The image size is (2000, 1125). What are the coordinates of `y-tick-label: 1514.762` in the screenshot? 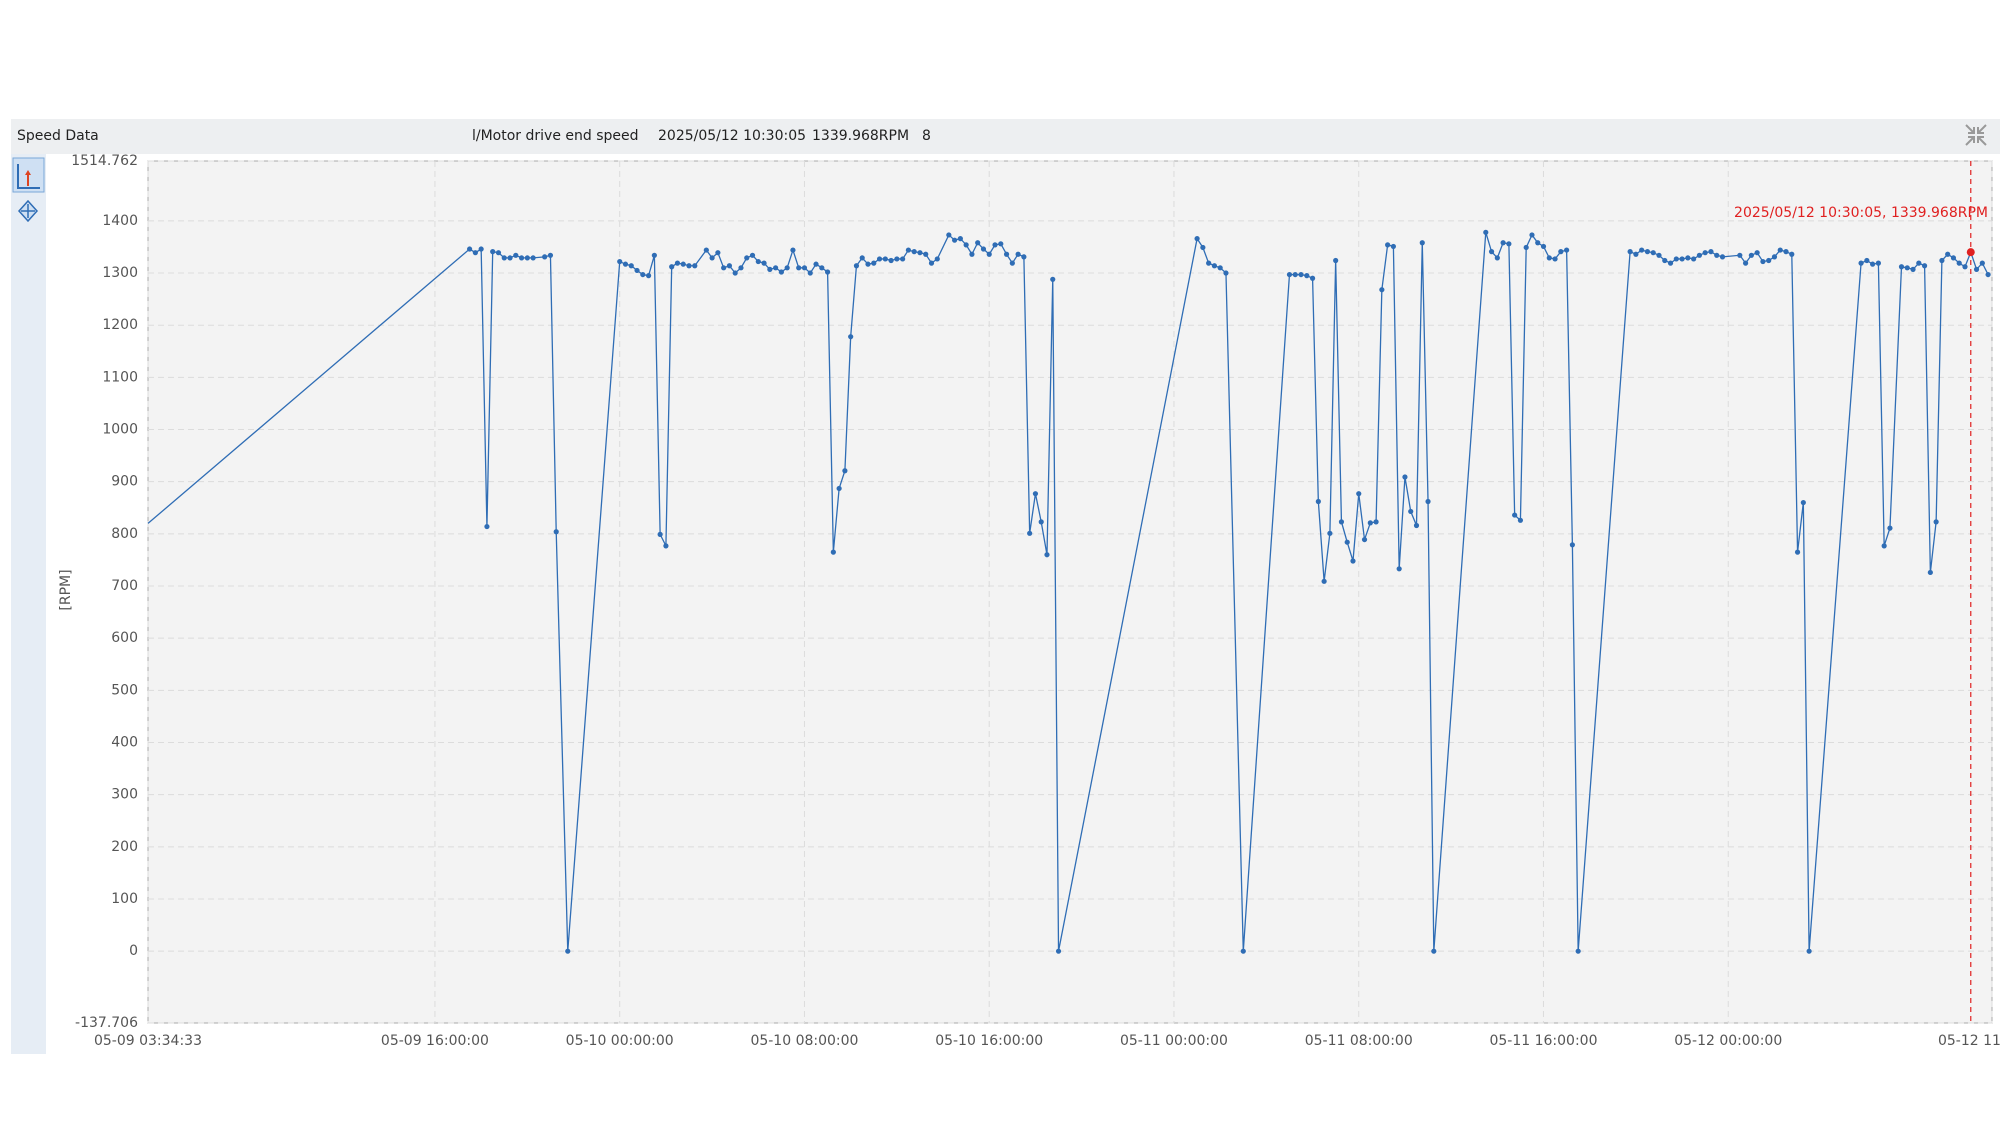 It's located at (104, 161).